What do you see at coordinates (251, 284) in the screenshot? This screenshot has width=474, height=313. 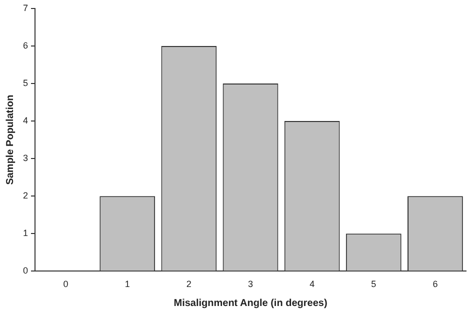 I see `x-tick-label: 3` at bounding box center [251, 284].